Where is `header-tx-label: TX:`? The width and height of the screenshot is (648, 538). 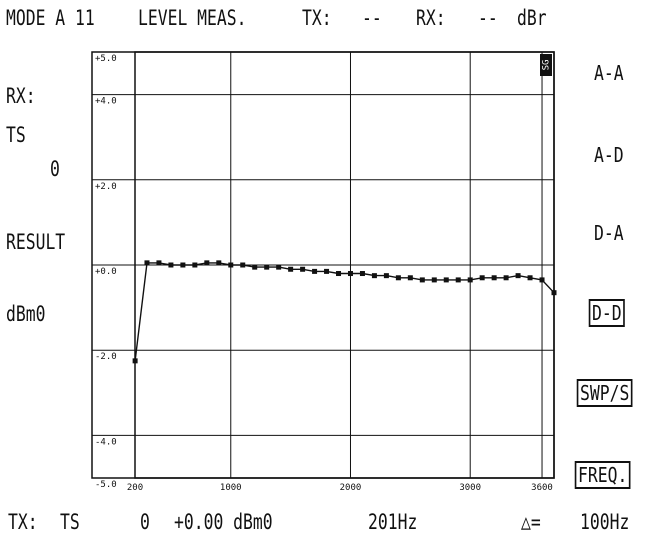
header-tx-label: TX: is located at coordinates (317, 18).